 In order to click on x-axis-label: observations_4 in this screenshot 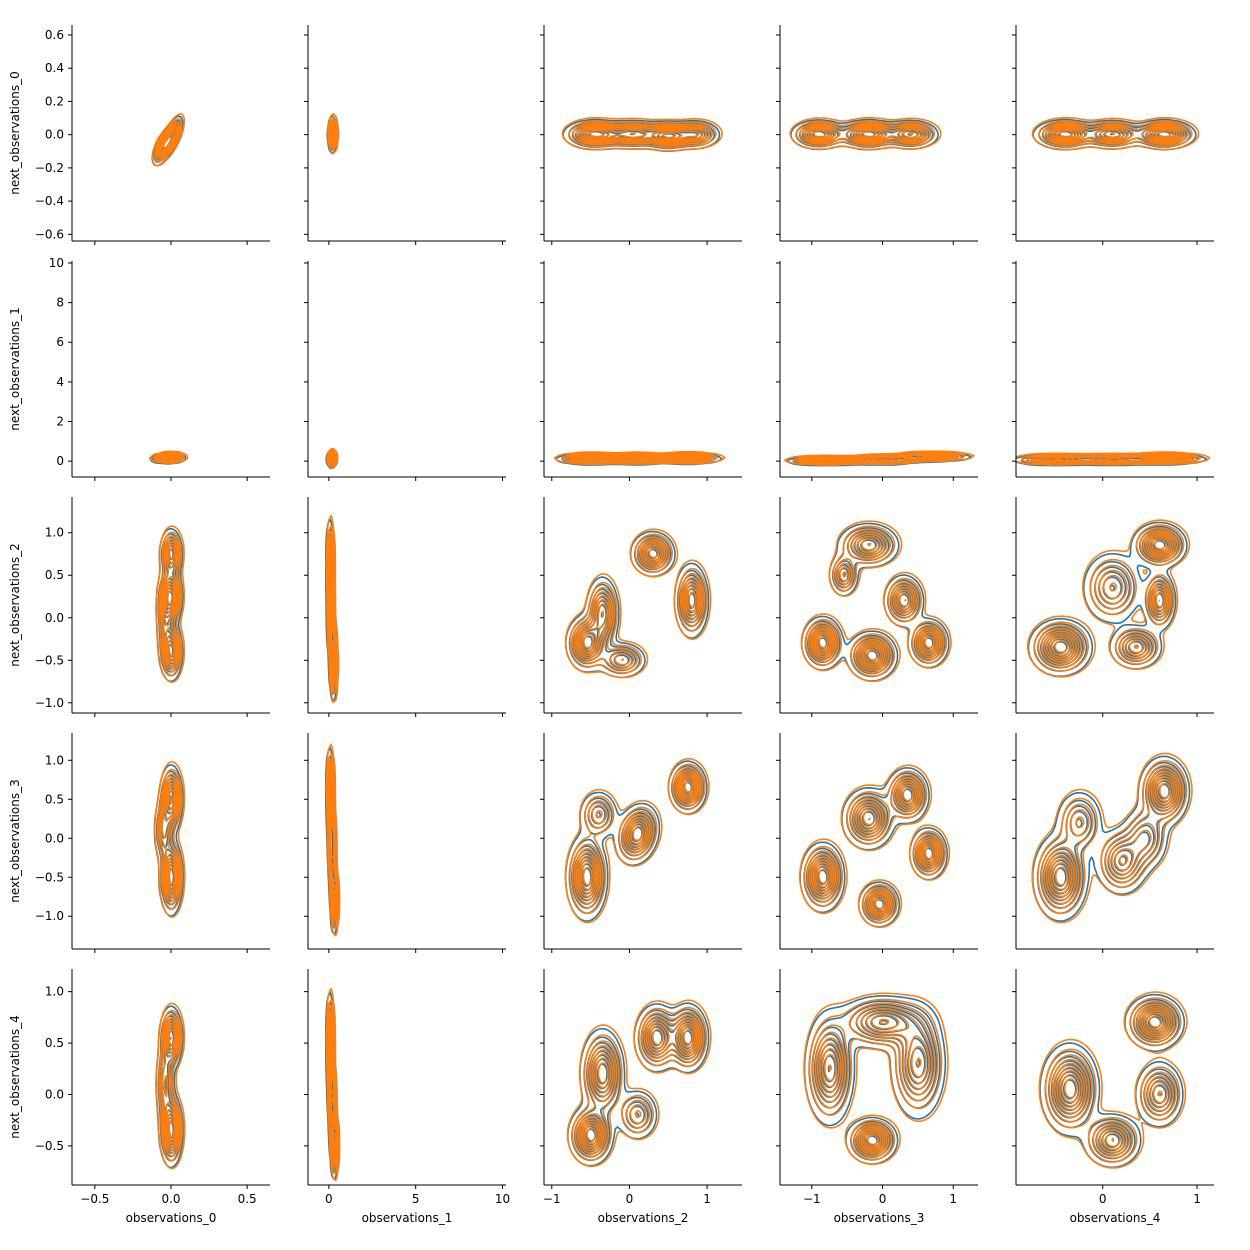, I will do `click(1115, 1218)`.